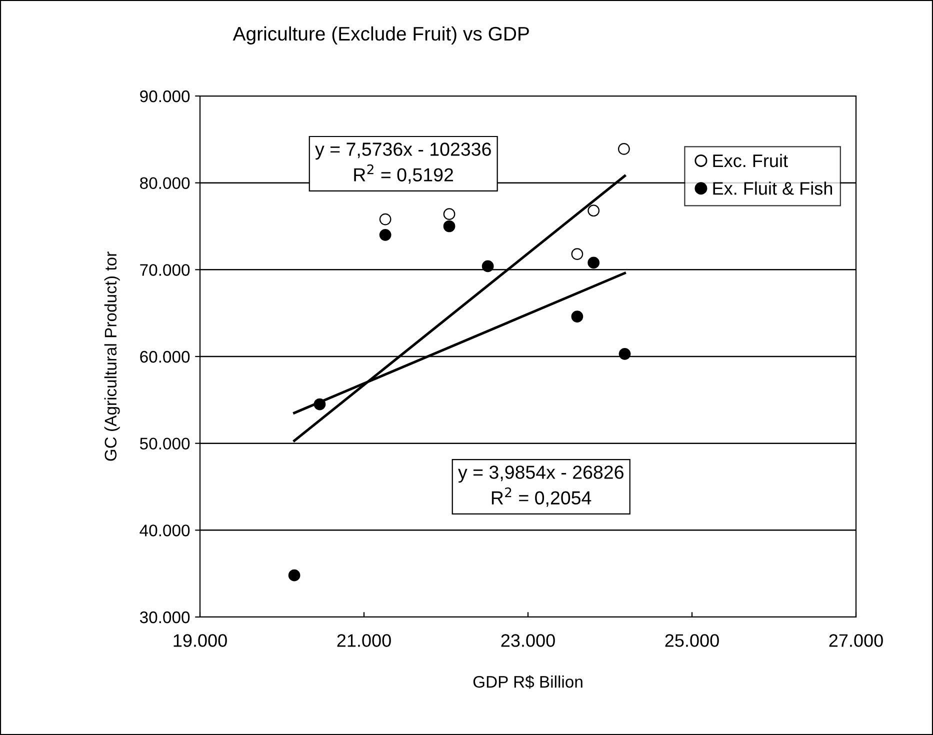 Image resolution: width=933 pixels, height=735 pixels. Describe the element at coordinates (541, 486) in the screenshot. I see `annotation: y = 3,9854x - 26826 R$^{2}$ = 0,2054` at that location.